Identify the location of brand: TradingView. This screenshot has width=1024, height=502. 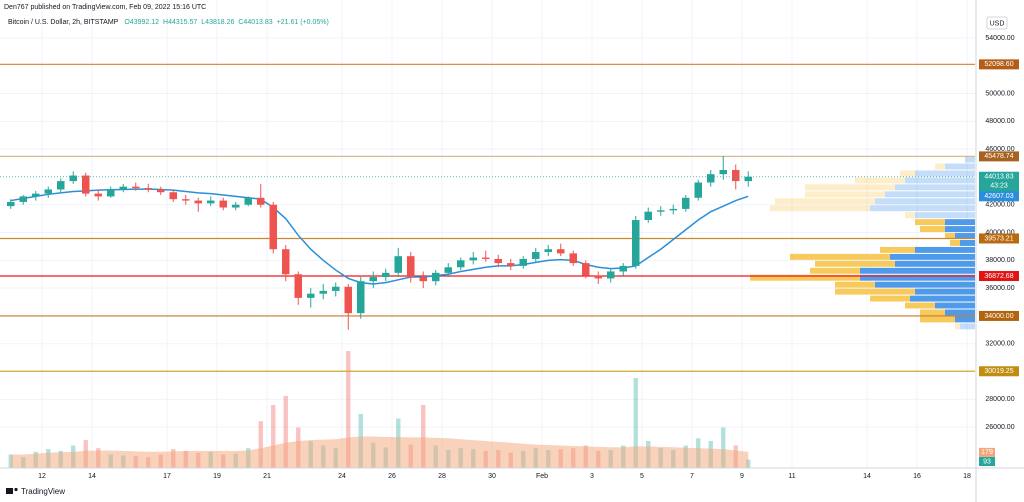
(43, 491).